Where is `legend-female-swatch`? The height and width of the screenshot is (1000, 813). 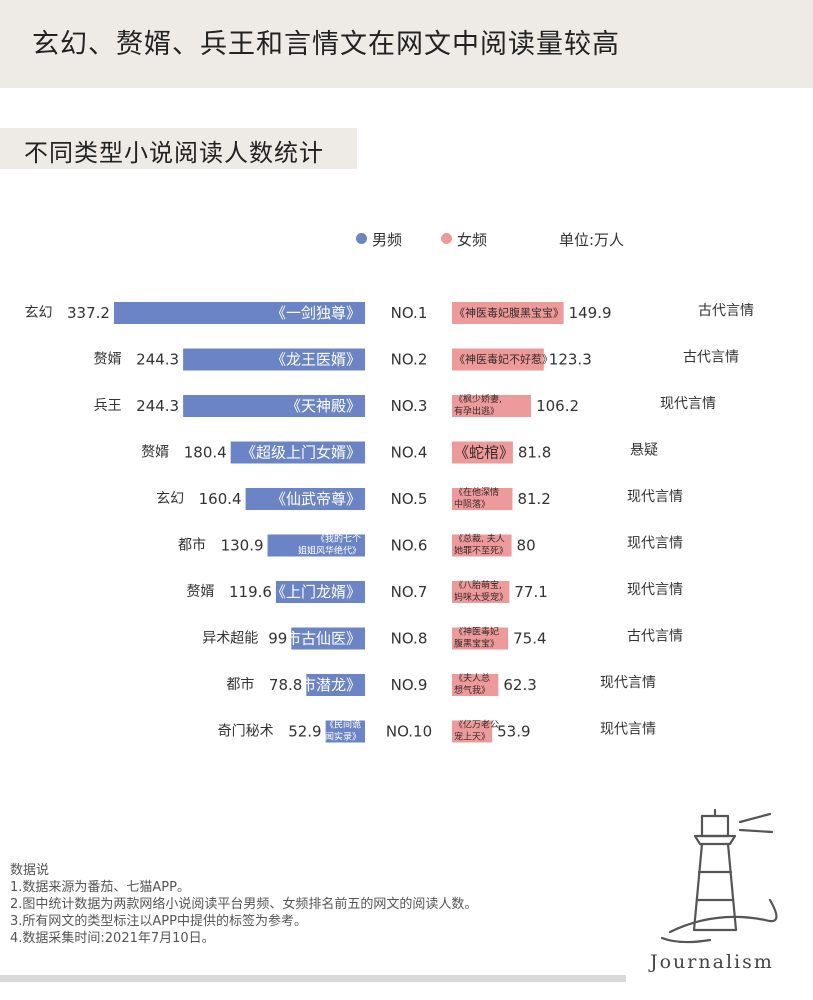
legend-female-swatch is located at coordinates (446, 238).